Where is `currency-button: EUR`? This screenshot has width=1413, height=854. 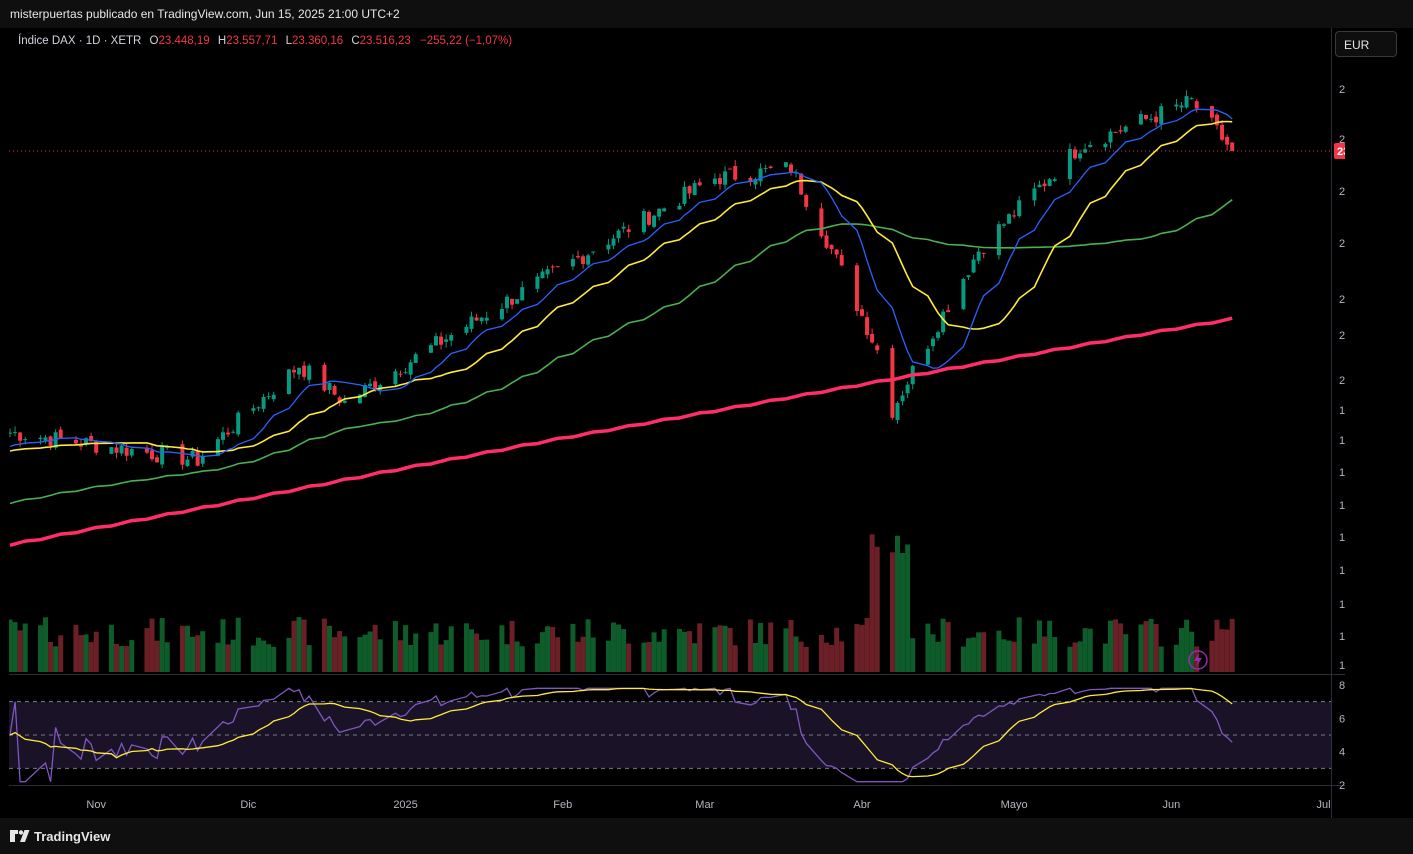
currency-button: EUR is located at coordinates (1366, 44).